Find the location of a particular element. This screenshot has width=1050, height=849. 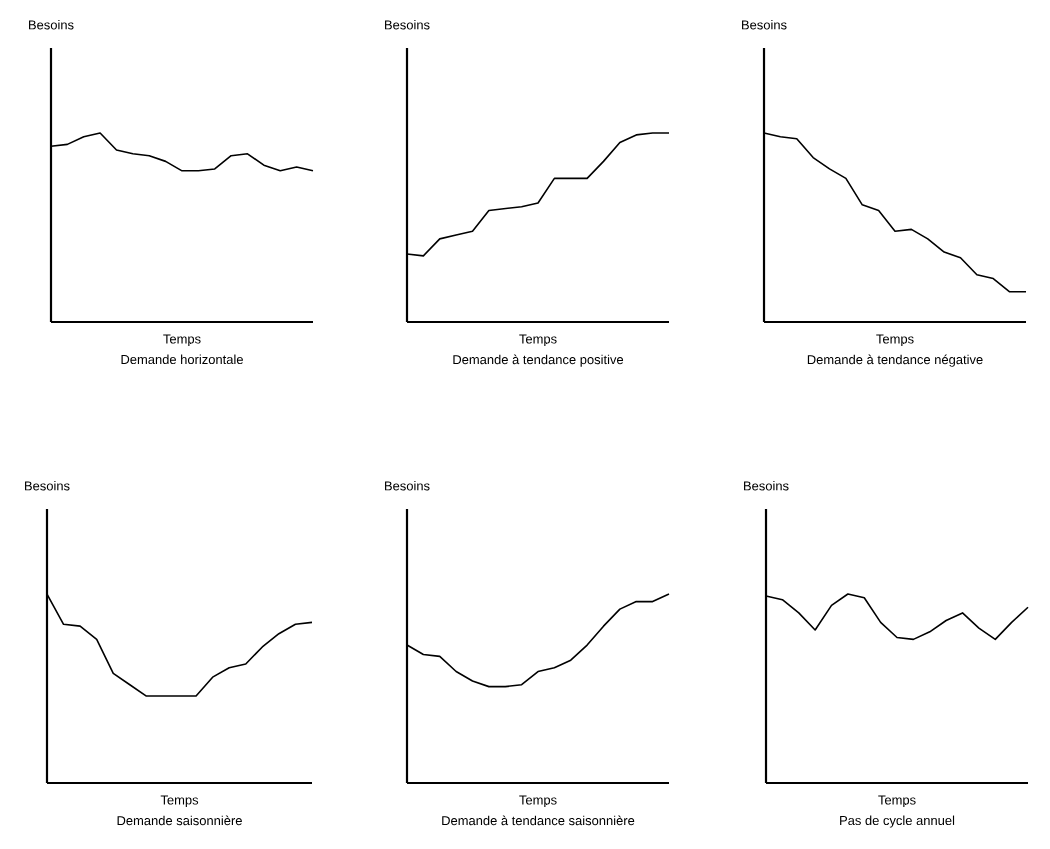

text: Demande à tendance négative is located at coordinates (895, 360).